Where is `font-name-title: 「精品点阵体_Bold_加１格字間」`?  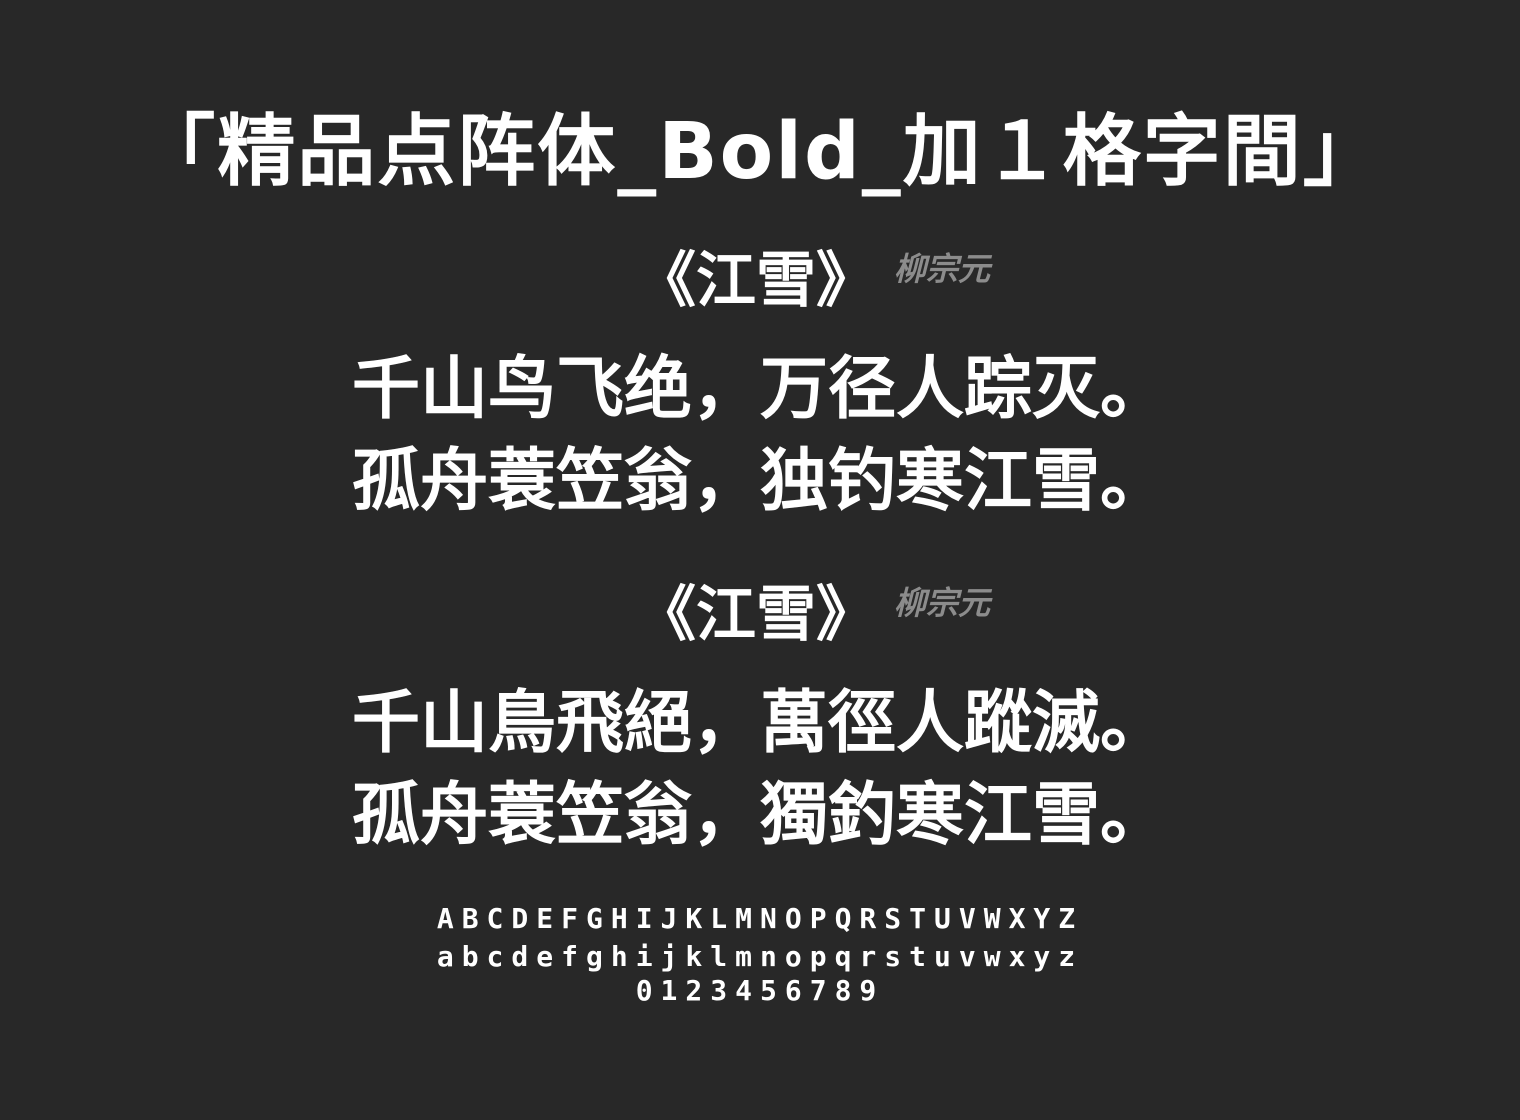 font-name-title: 「精品点阵体_Bold_加１格字間」 is located at coordinates (760, 152).